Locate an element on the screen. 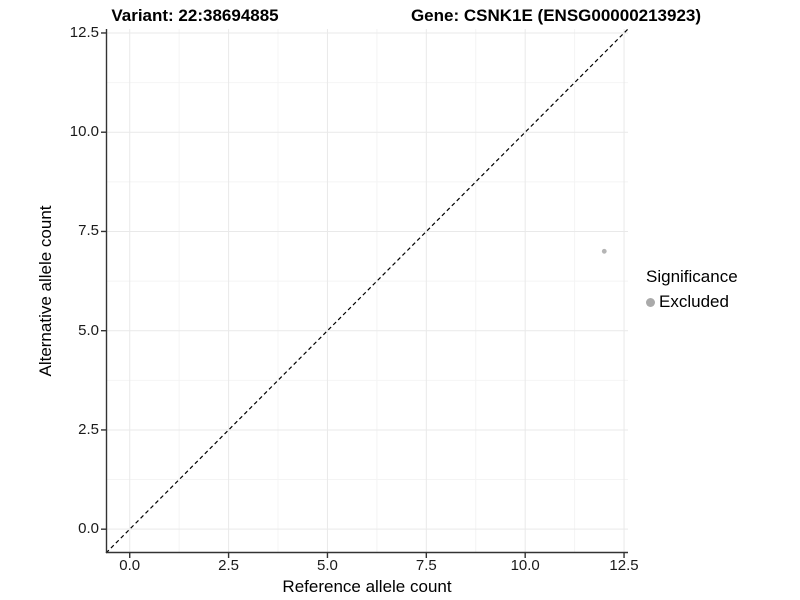 The image size is (800, 600). y-tick-label: 2.5 is located at coordinates (88, 429).